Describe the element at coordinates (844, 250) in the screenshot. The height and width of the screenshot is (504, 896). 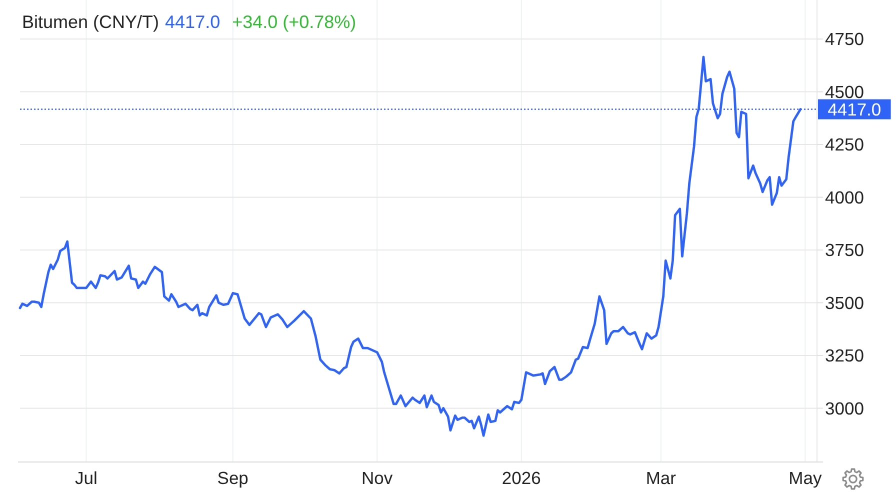
I see `y-tick-label: 3750` at that location.